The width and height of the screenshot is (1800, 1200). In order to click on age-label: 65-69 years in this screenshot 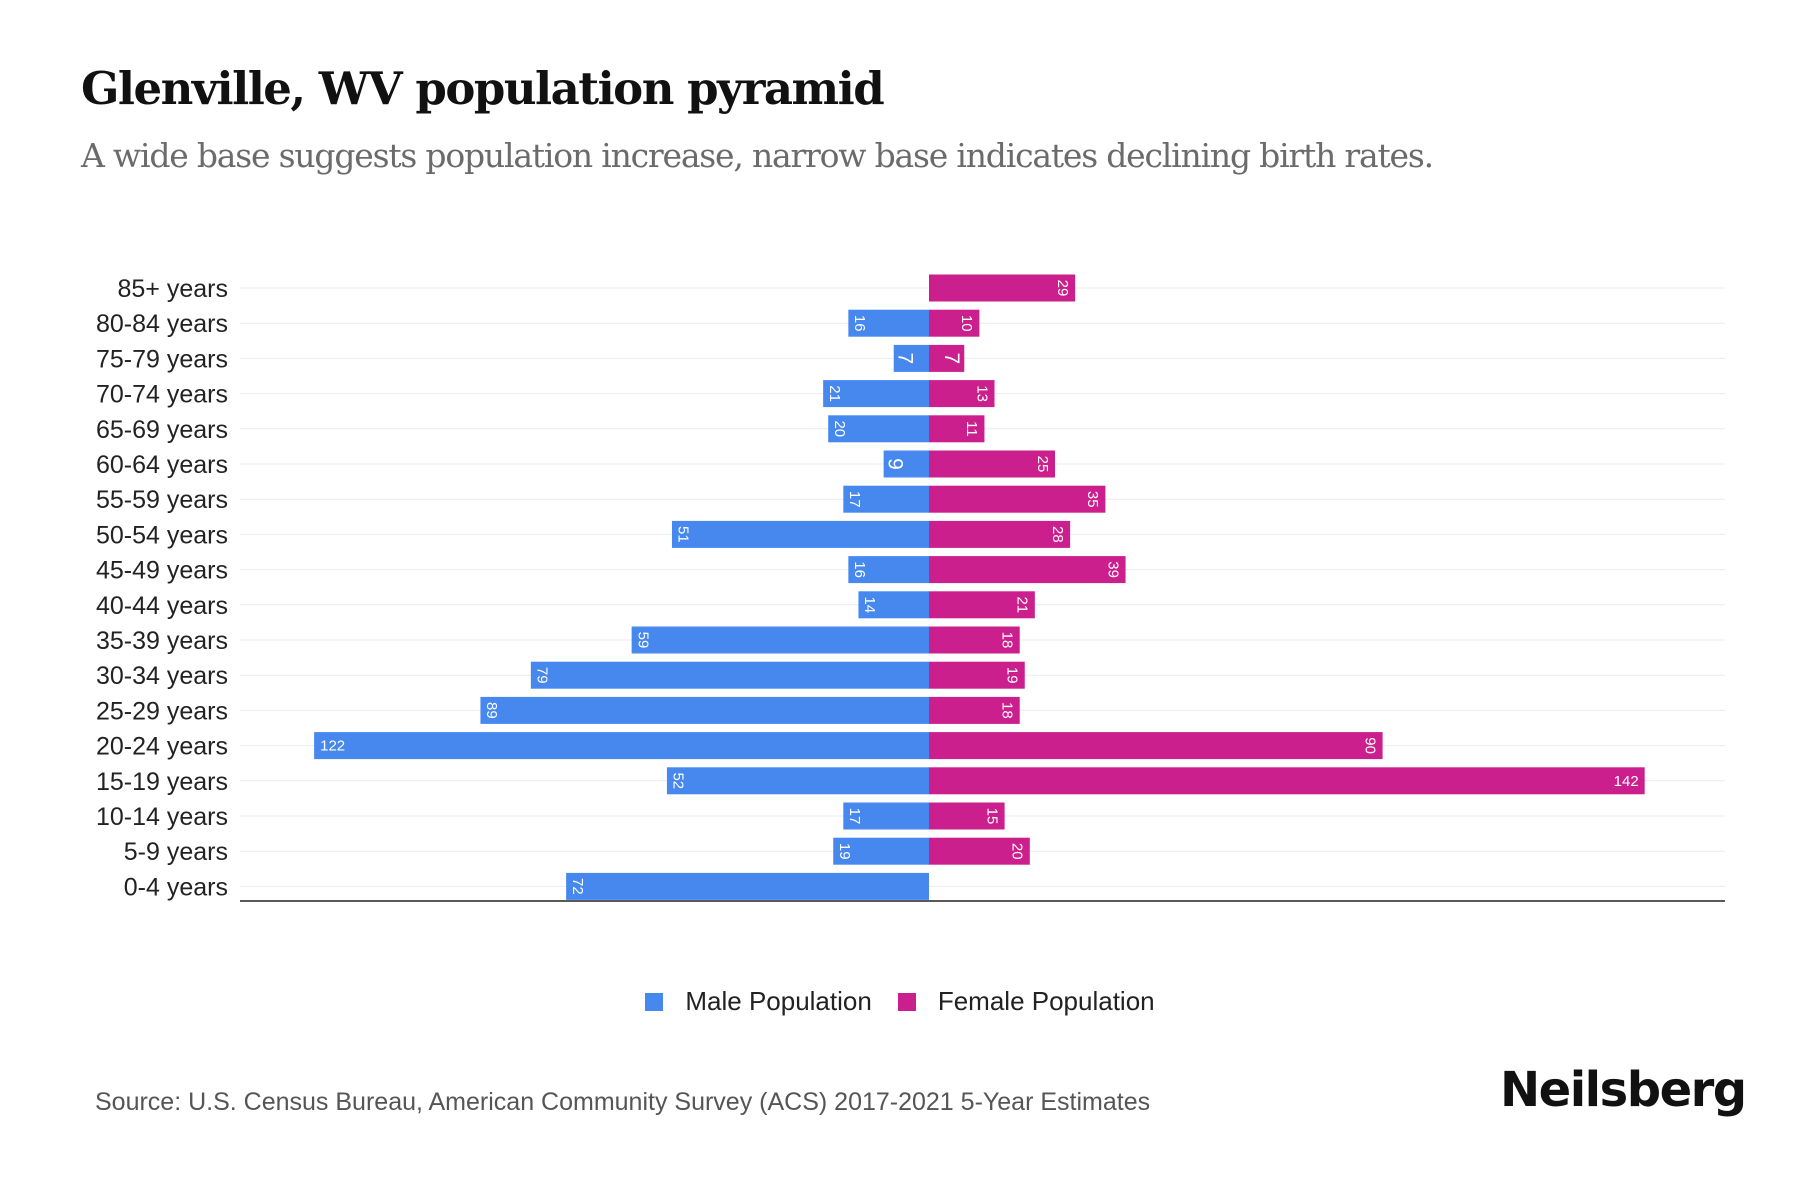, I will do `click(162, 430)`.